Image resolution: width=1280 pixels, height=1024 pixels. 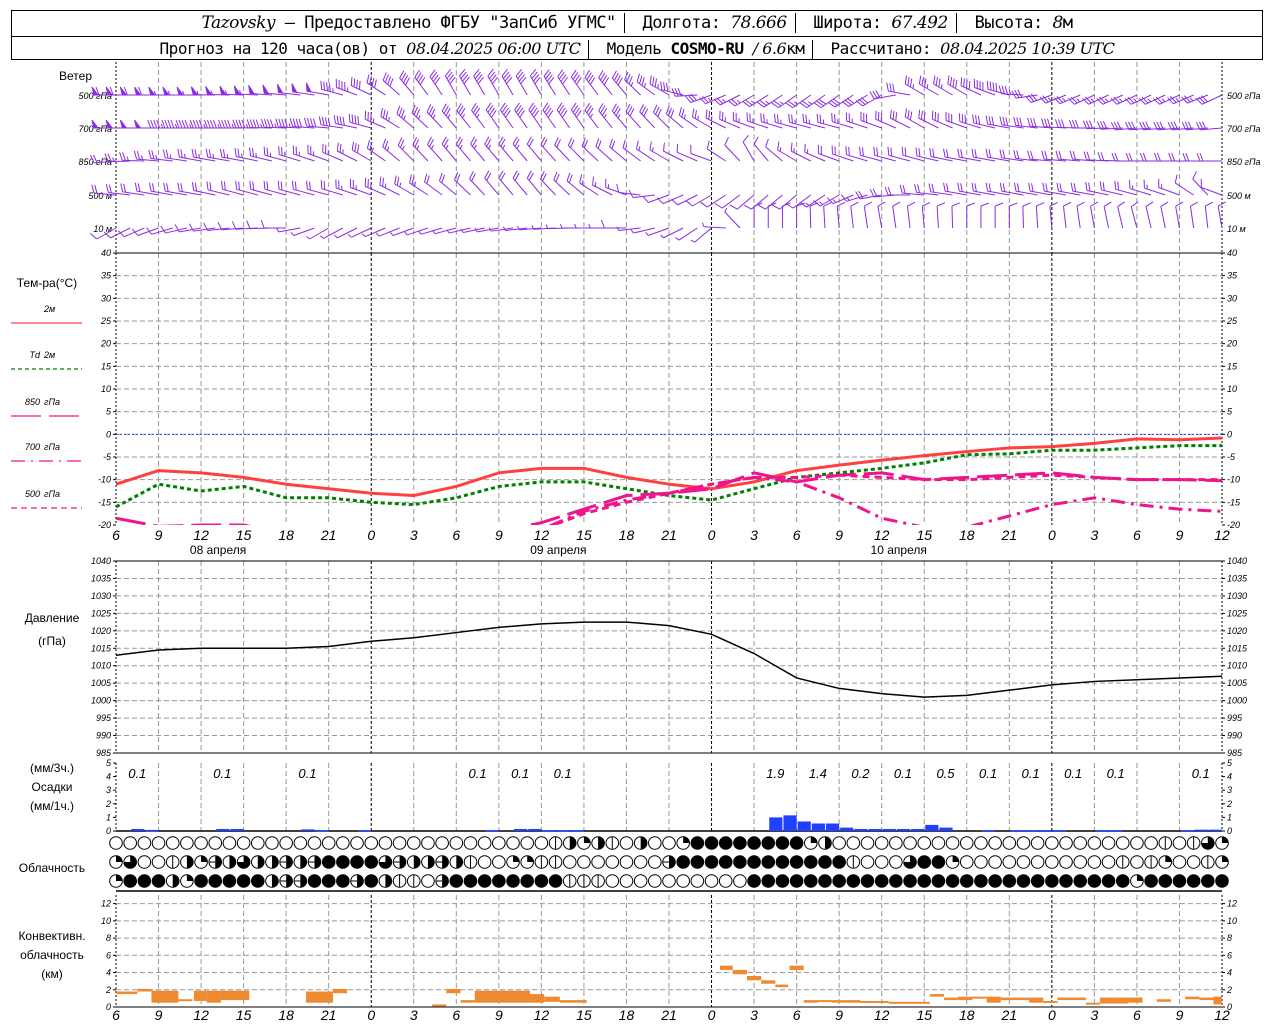 What do you see at coordinates (1234, 736) in the screenshot?
I see `y-tick-label-right: 990` at bounding box center [1234, 736].